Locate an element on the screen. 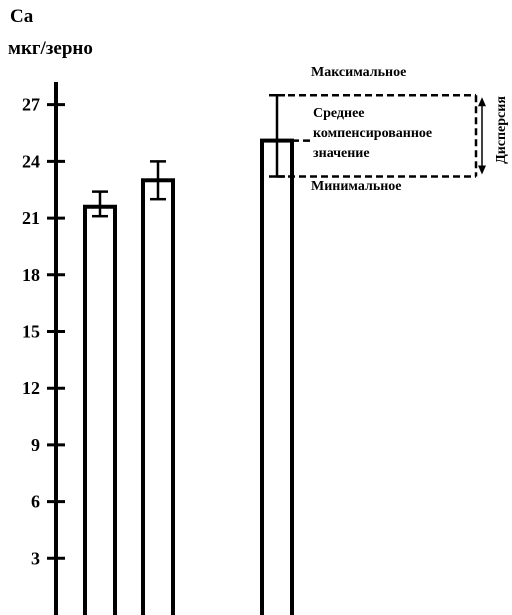 The height and width of the screenshot is (615, 512). y-tick-label: 24 is located at coordinates (31, 161).